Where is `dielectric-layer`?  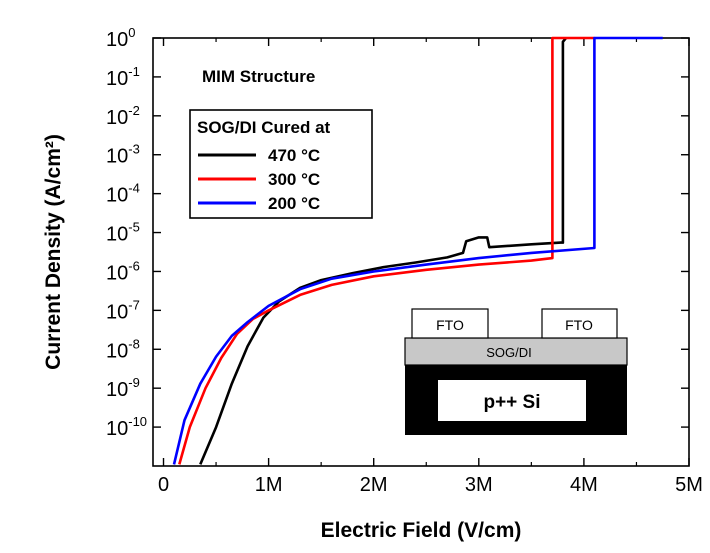 dielectric-layer is located at coordinates (516, 351).